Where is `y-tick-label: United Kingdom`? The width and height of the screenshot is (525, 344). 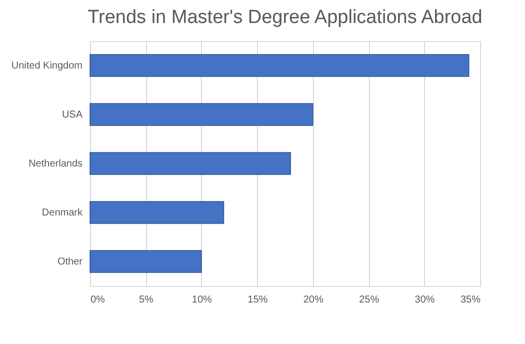
y-tick-label: United Kingdom is located at coordinates (46, 66).